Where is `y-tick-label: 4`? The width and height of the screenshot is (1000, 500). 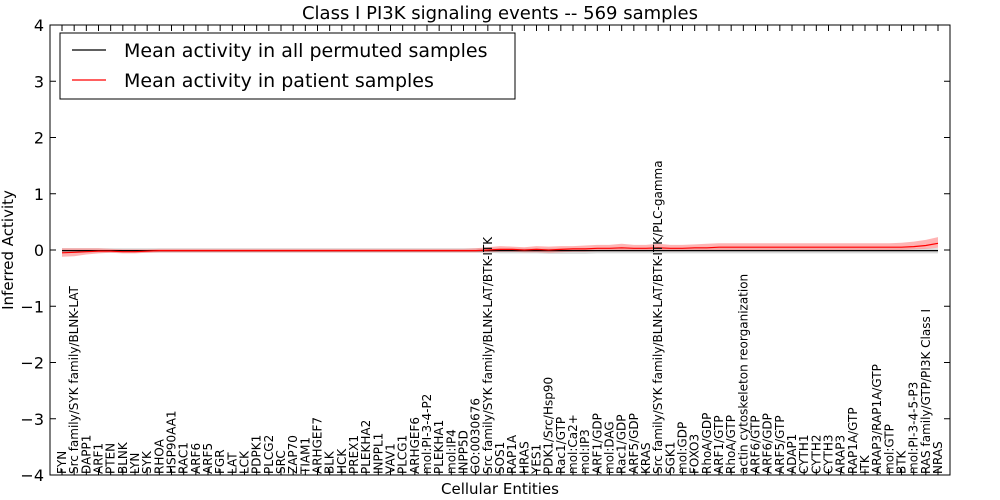 y-tick-label: 4 is located at coordinates (39, 25).